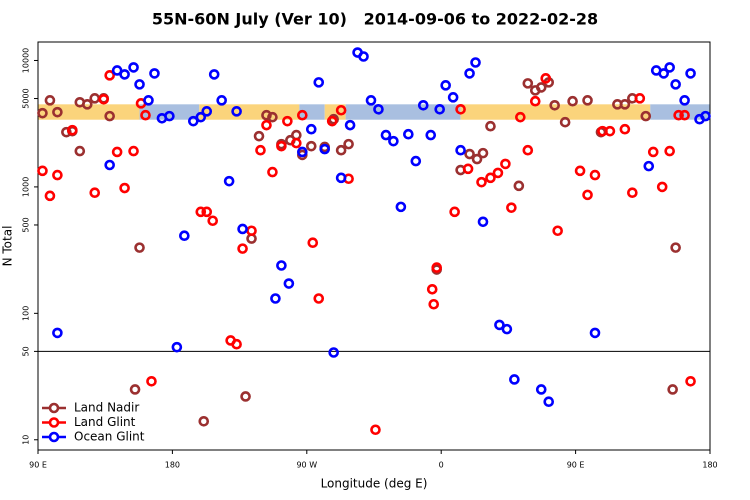  Describe the element at coordinates (26, 313) in the screenshot. I see `y-tick-label: 100` at that location.